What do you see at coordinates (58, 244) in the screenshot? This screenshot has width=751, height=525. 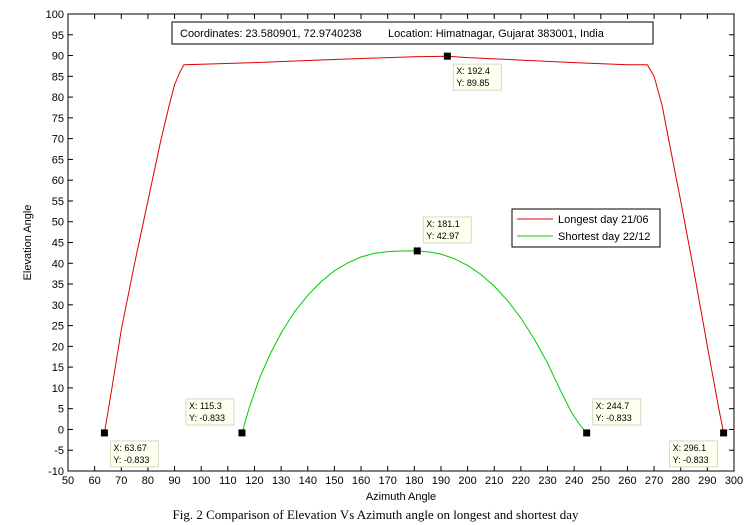 I see `y-tick-label: 45` at bounding box center [58, 244].